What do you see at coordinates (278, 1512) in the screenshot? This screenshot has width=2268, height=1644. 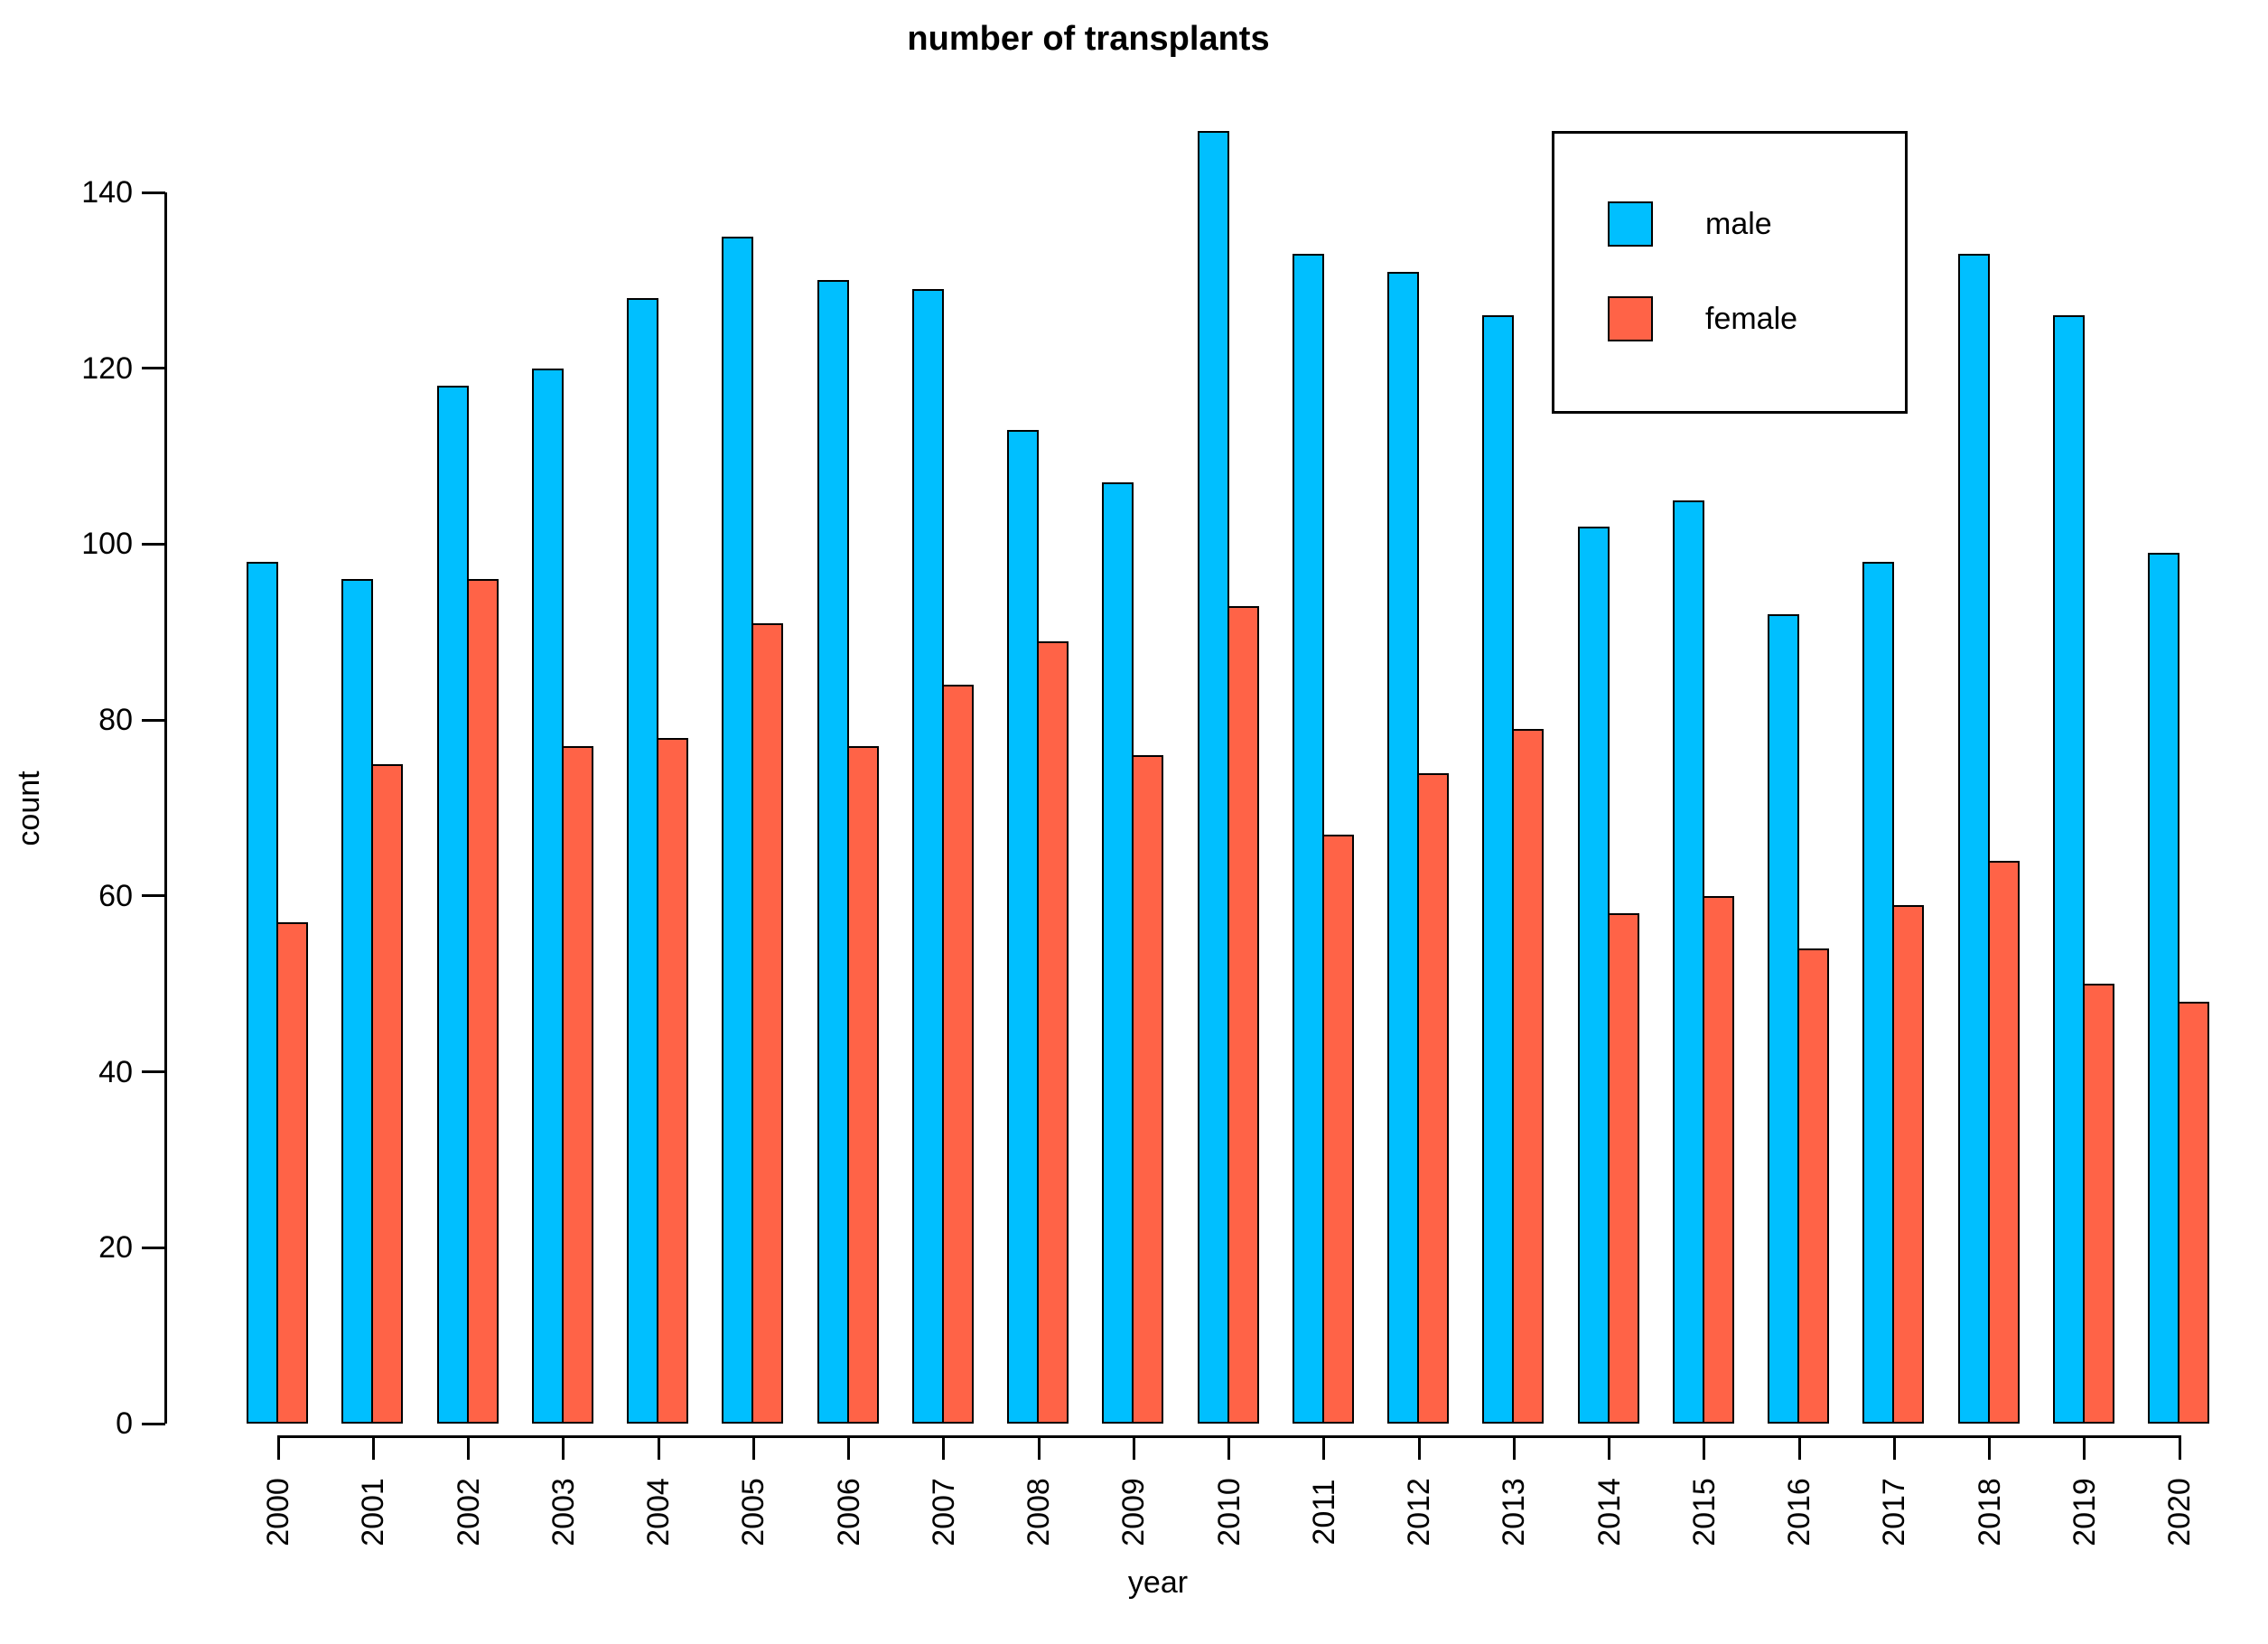 I see `x-tick-label-2000: 2000` at bounding box center [278, 1512].